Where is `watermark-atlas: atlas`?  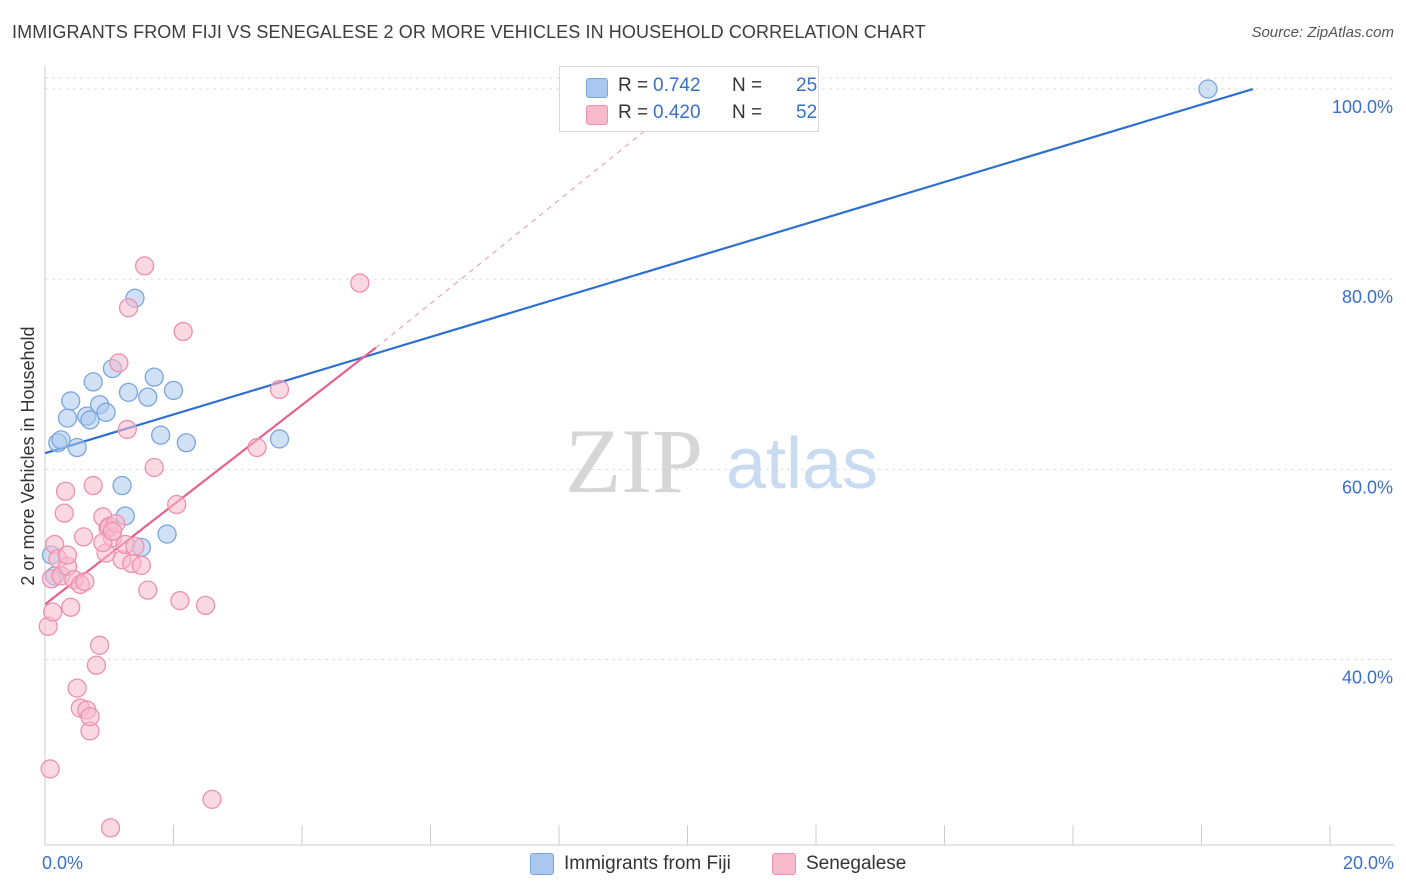 watermark-atlas: atlas is located at coordinates (802, 464).